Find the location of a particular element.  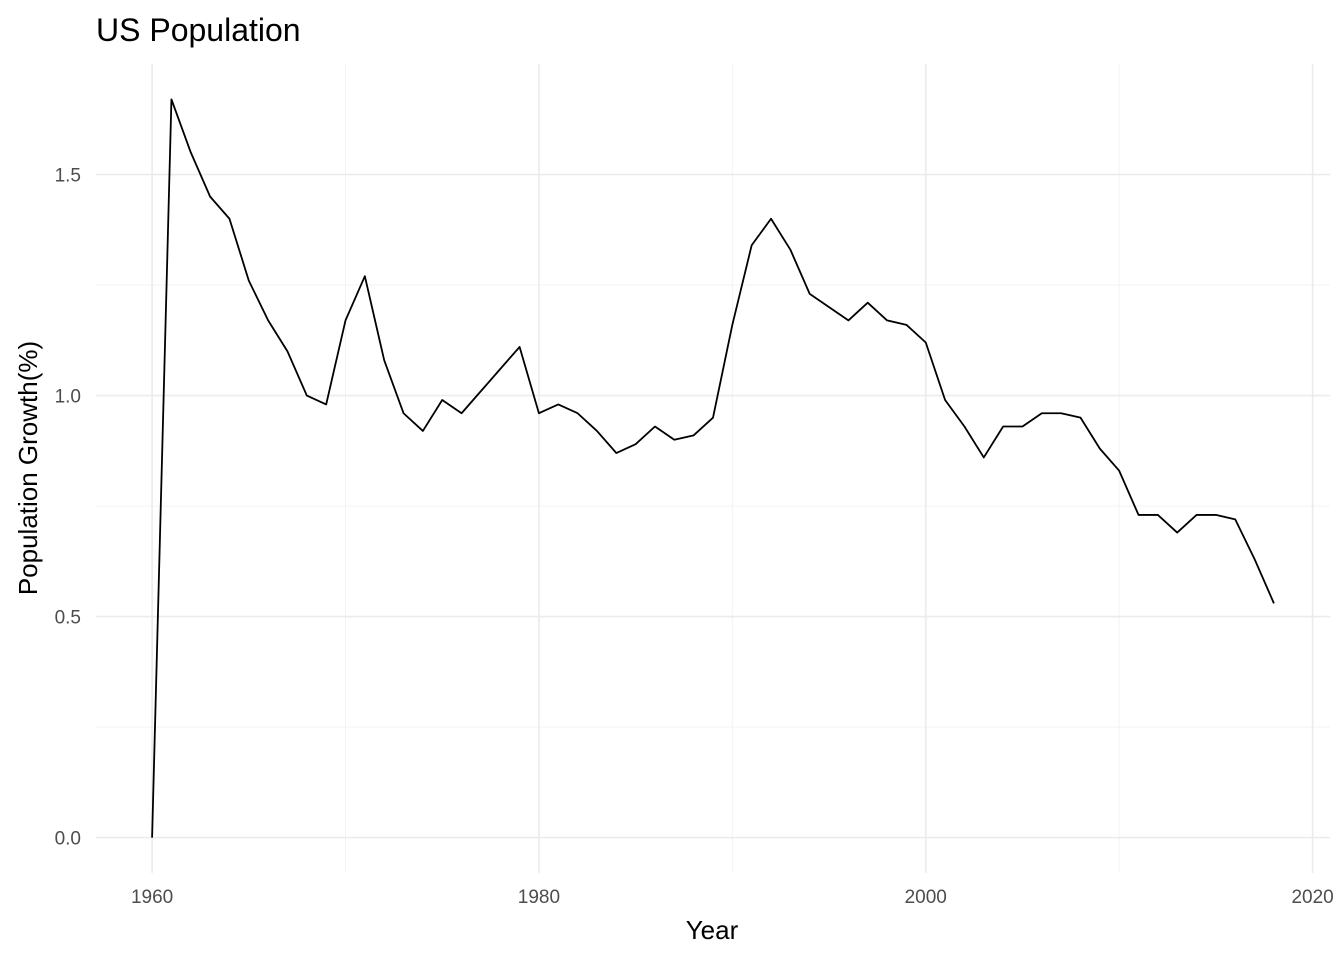

y-axis-title: Population Growth(%) is located at coordinates (28, 468).